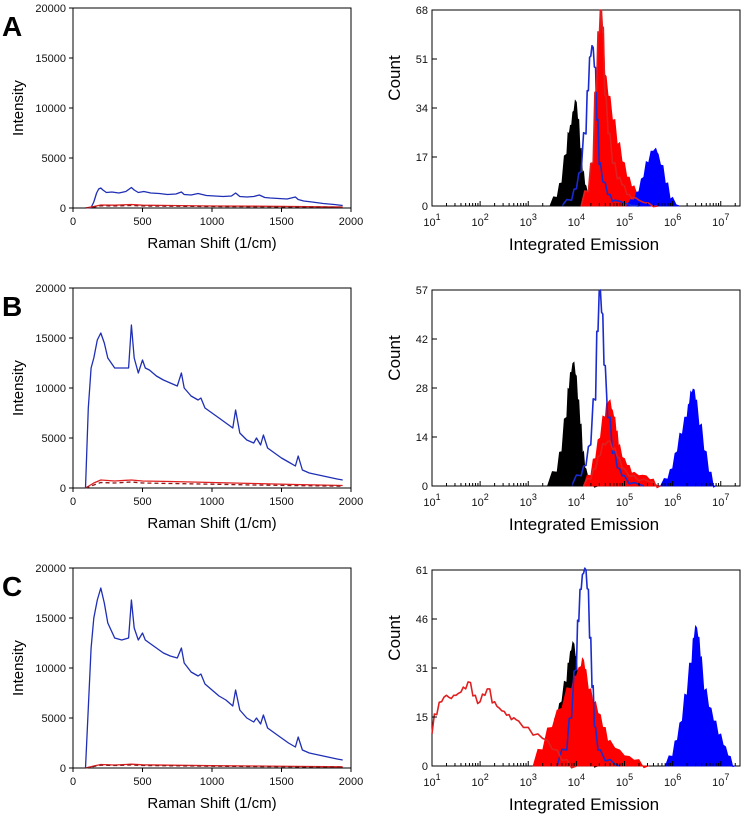  Describe the element at coordinates (422, 620) in the screenshot. I see `histogram-y-tick-label: 46` at that location.